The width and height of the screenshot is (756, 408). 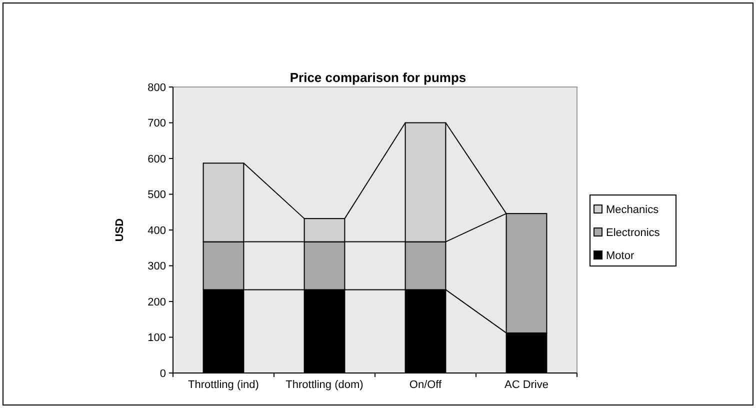 What do you see at coordinates (157, 230) in the screenshot?
I see `y-tick-label: 400` at bounding box center [157, 230].